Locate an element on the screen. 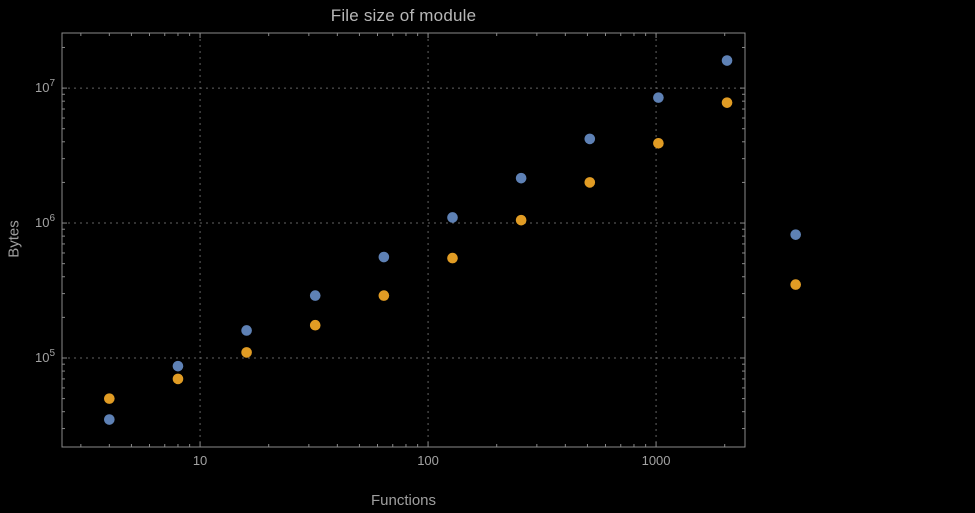 The width and height of the screenshot is (975, 513). x-tick-label: 10 is located at coordinates (200, 460).